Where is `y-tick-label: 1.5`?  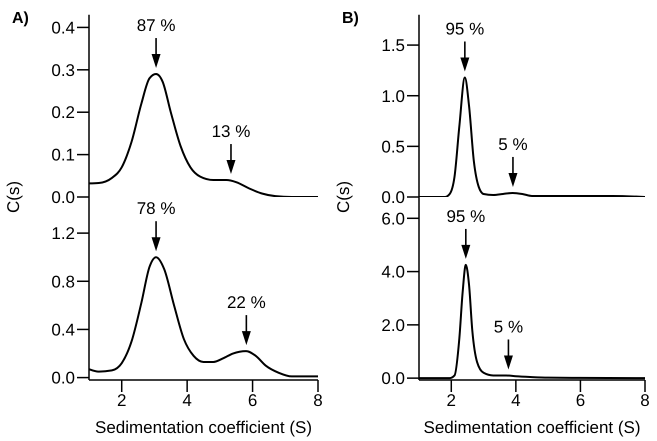
y-tick-label: 1.5 is located at coordinates (393, 46).